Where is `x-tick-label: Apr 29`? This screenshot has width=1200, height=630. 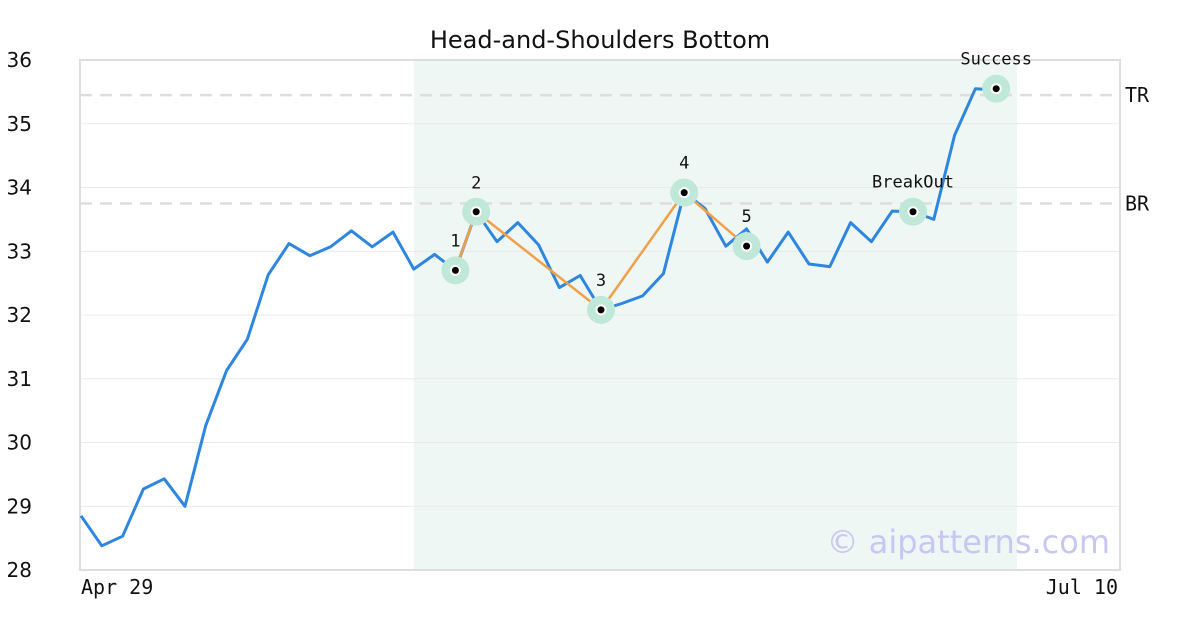 x-tick-label: Apr 29 is located at coordinates (117, 587).